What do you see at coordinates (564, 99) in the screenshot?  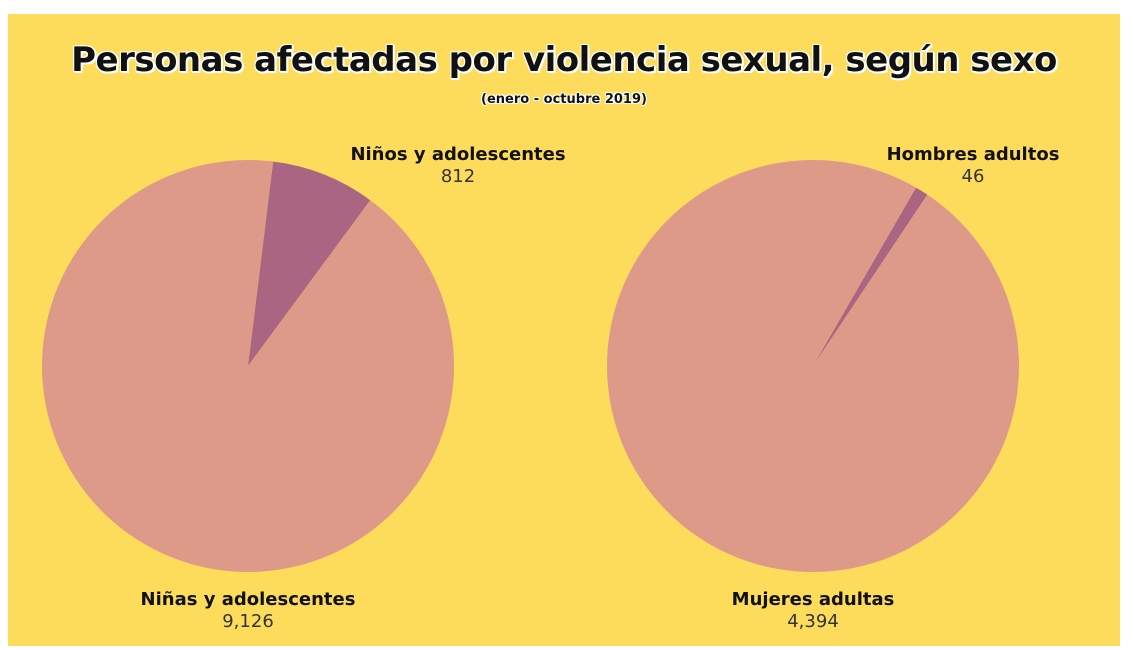 I see `chart-subtitle: (enero - octubre 2019)` at bounding box center [564, 99].